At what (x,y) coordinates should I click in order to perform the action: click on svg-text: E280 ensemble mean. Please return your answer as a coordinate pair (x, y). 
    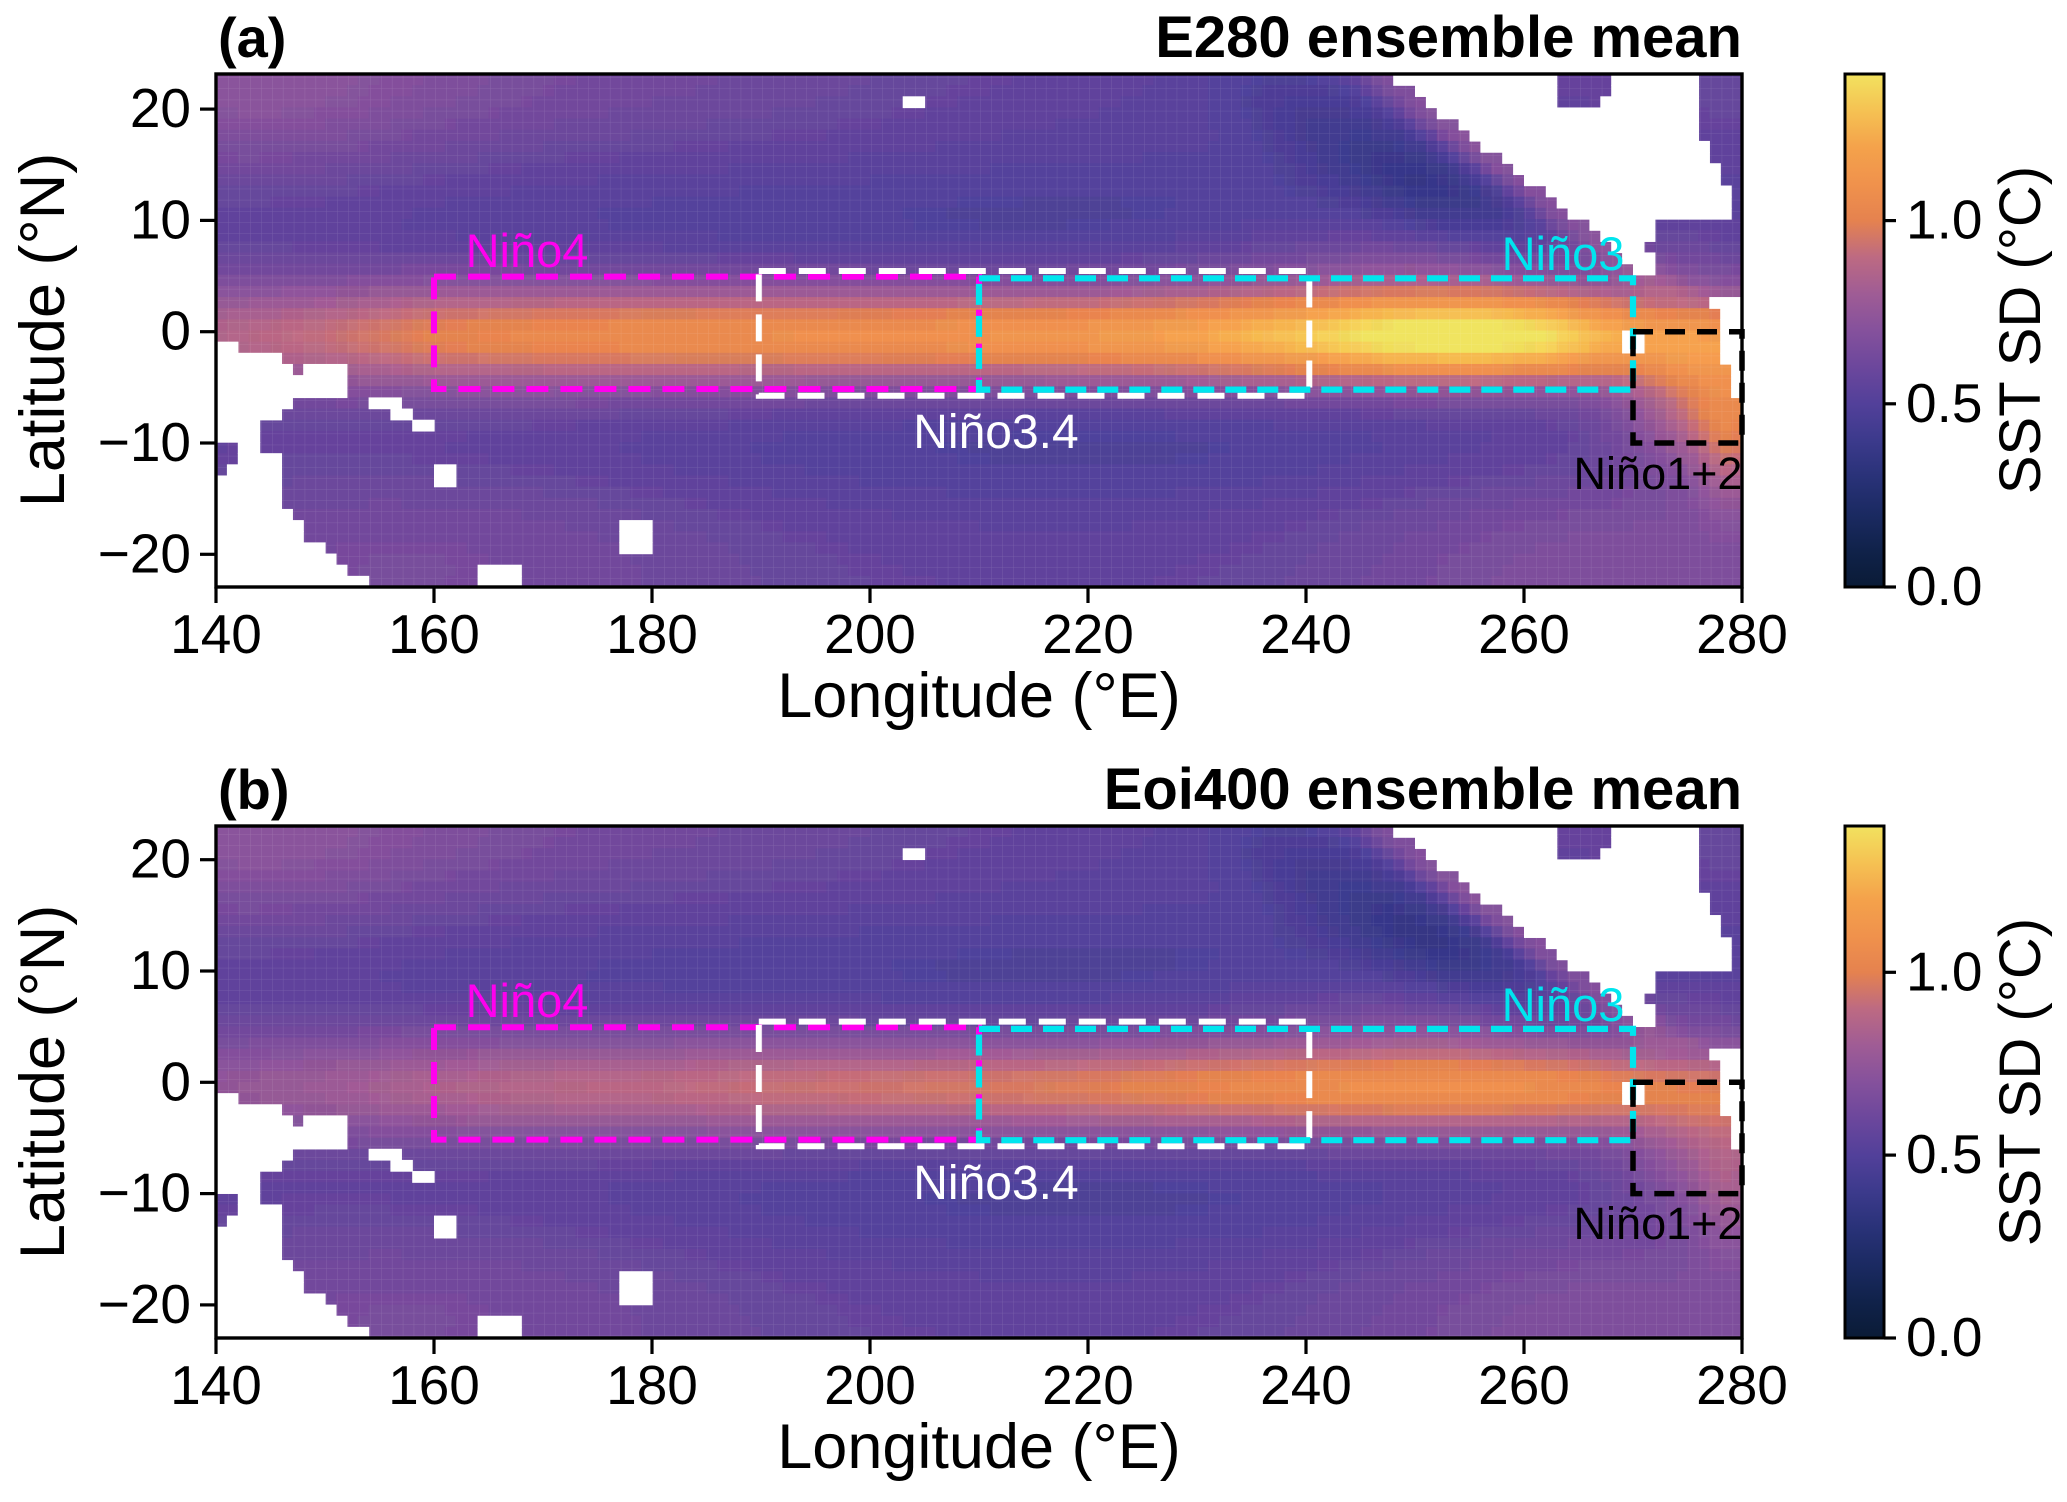
    Looking at the image, I should click on (1448, 37).